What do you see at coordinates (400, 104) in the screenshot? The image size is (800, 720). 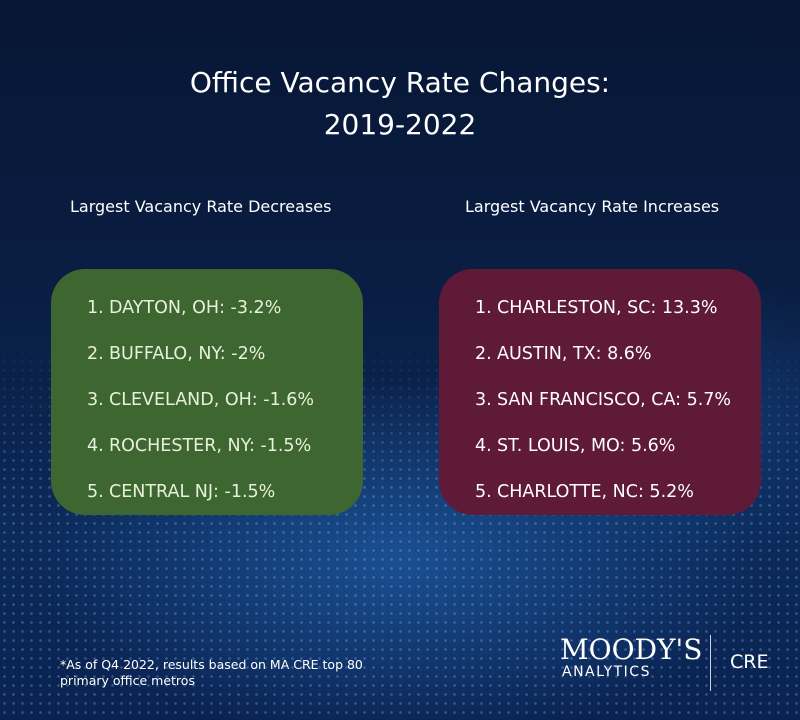 I see `page-title: Office Vacancy Rate Changes: 2019-2022` at bounding box center [400, 104].